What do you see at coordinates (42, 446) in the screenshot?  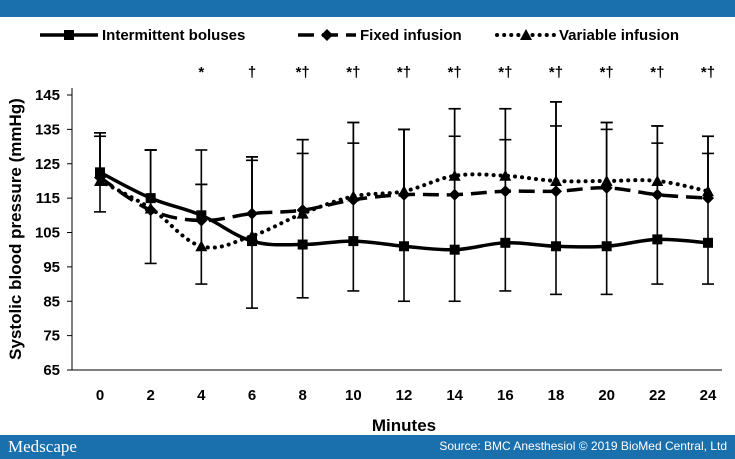 I see `medscape-logo: Medscape` at bounding box center [42, 446].